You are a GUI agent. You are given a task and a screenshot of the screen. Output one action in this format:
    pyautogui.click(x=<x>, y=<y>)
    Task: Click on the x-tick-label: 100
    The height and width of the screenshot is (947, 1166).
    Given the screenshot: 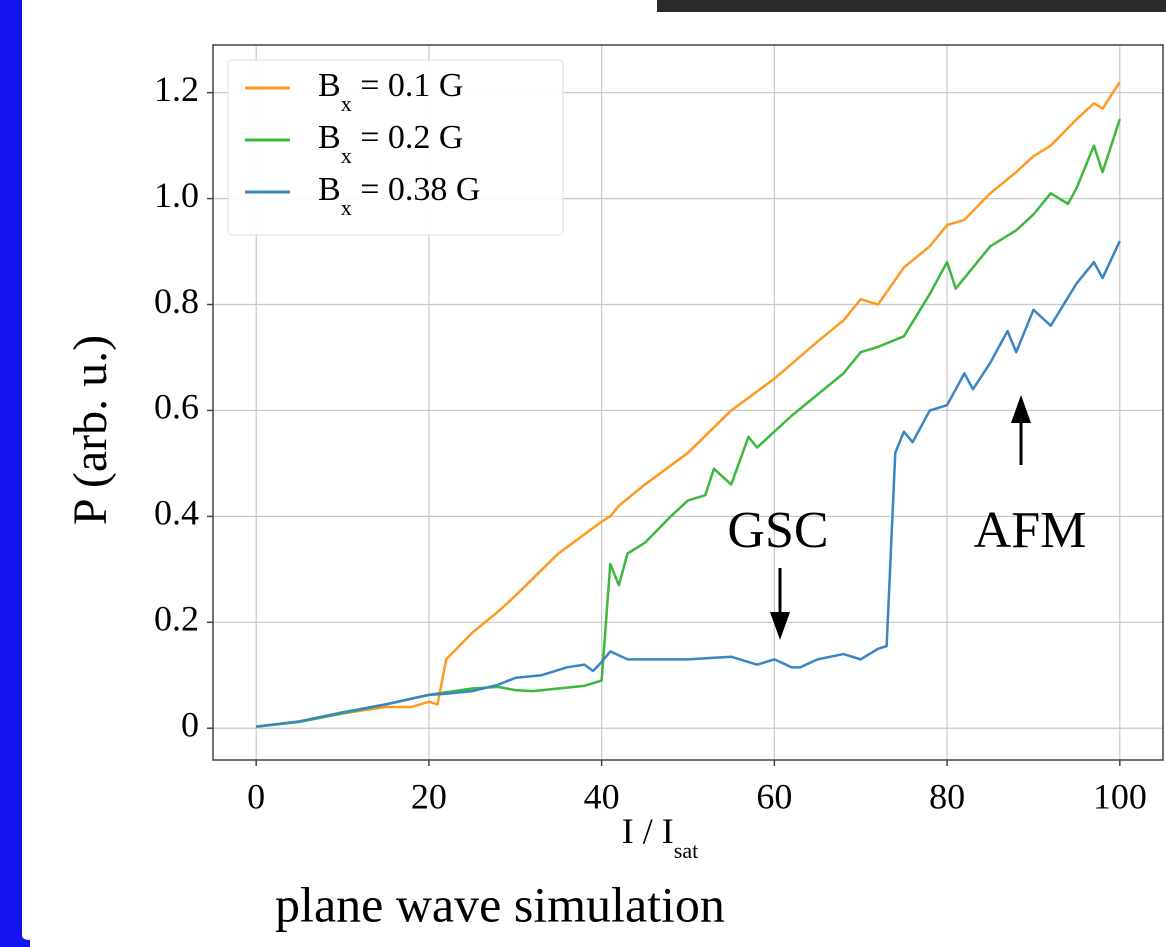 What is the action you would take?
    pyautogui.click(x=1120, y=796)
    